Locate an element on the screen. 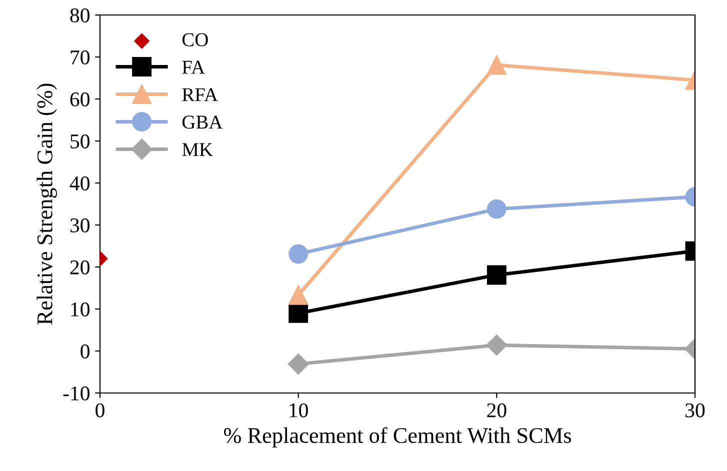 This screenshot has width=727, height=471. x-tick-label: 20 is located at coordinates (496, 410).